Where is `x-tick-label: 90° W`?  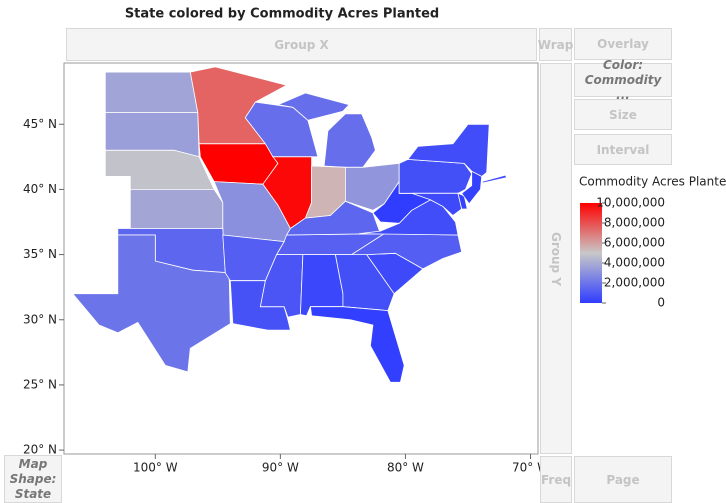 x-tick-label: 90° W is located at coordinates (280, 468).